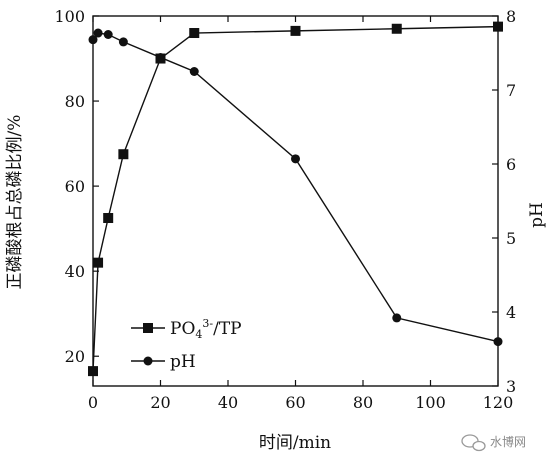  I want to click on legend-item-po4: PO43-/TP, so click(186, 329).